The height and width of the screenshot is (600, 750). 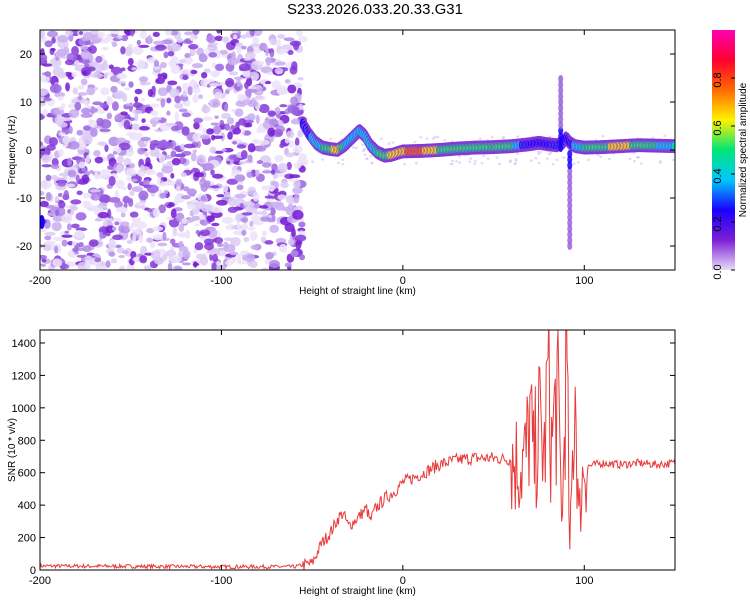 What do you see at coordinates (27, 441) in the screenshot?
I see `y-tick-label: 800` at bounding box center [27, 441].